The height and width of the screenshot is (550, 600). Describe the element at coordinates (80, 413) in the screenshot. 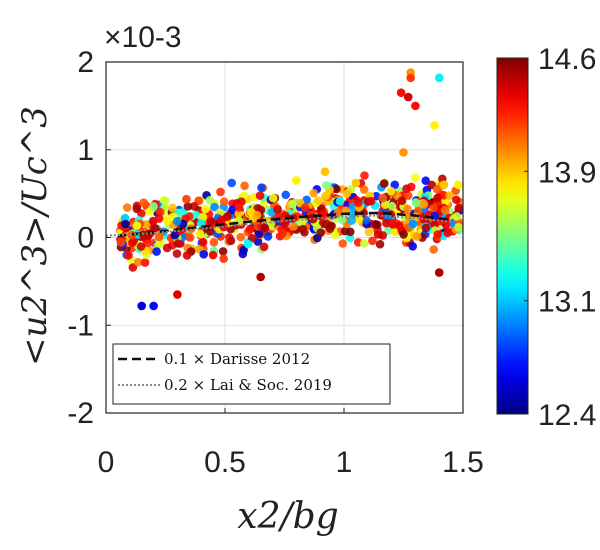

I see `y-tick-label: -2` at that location.